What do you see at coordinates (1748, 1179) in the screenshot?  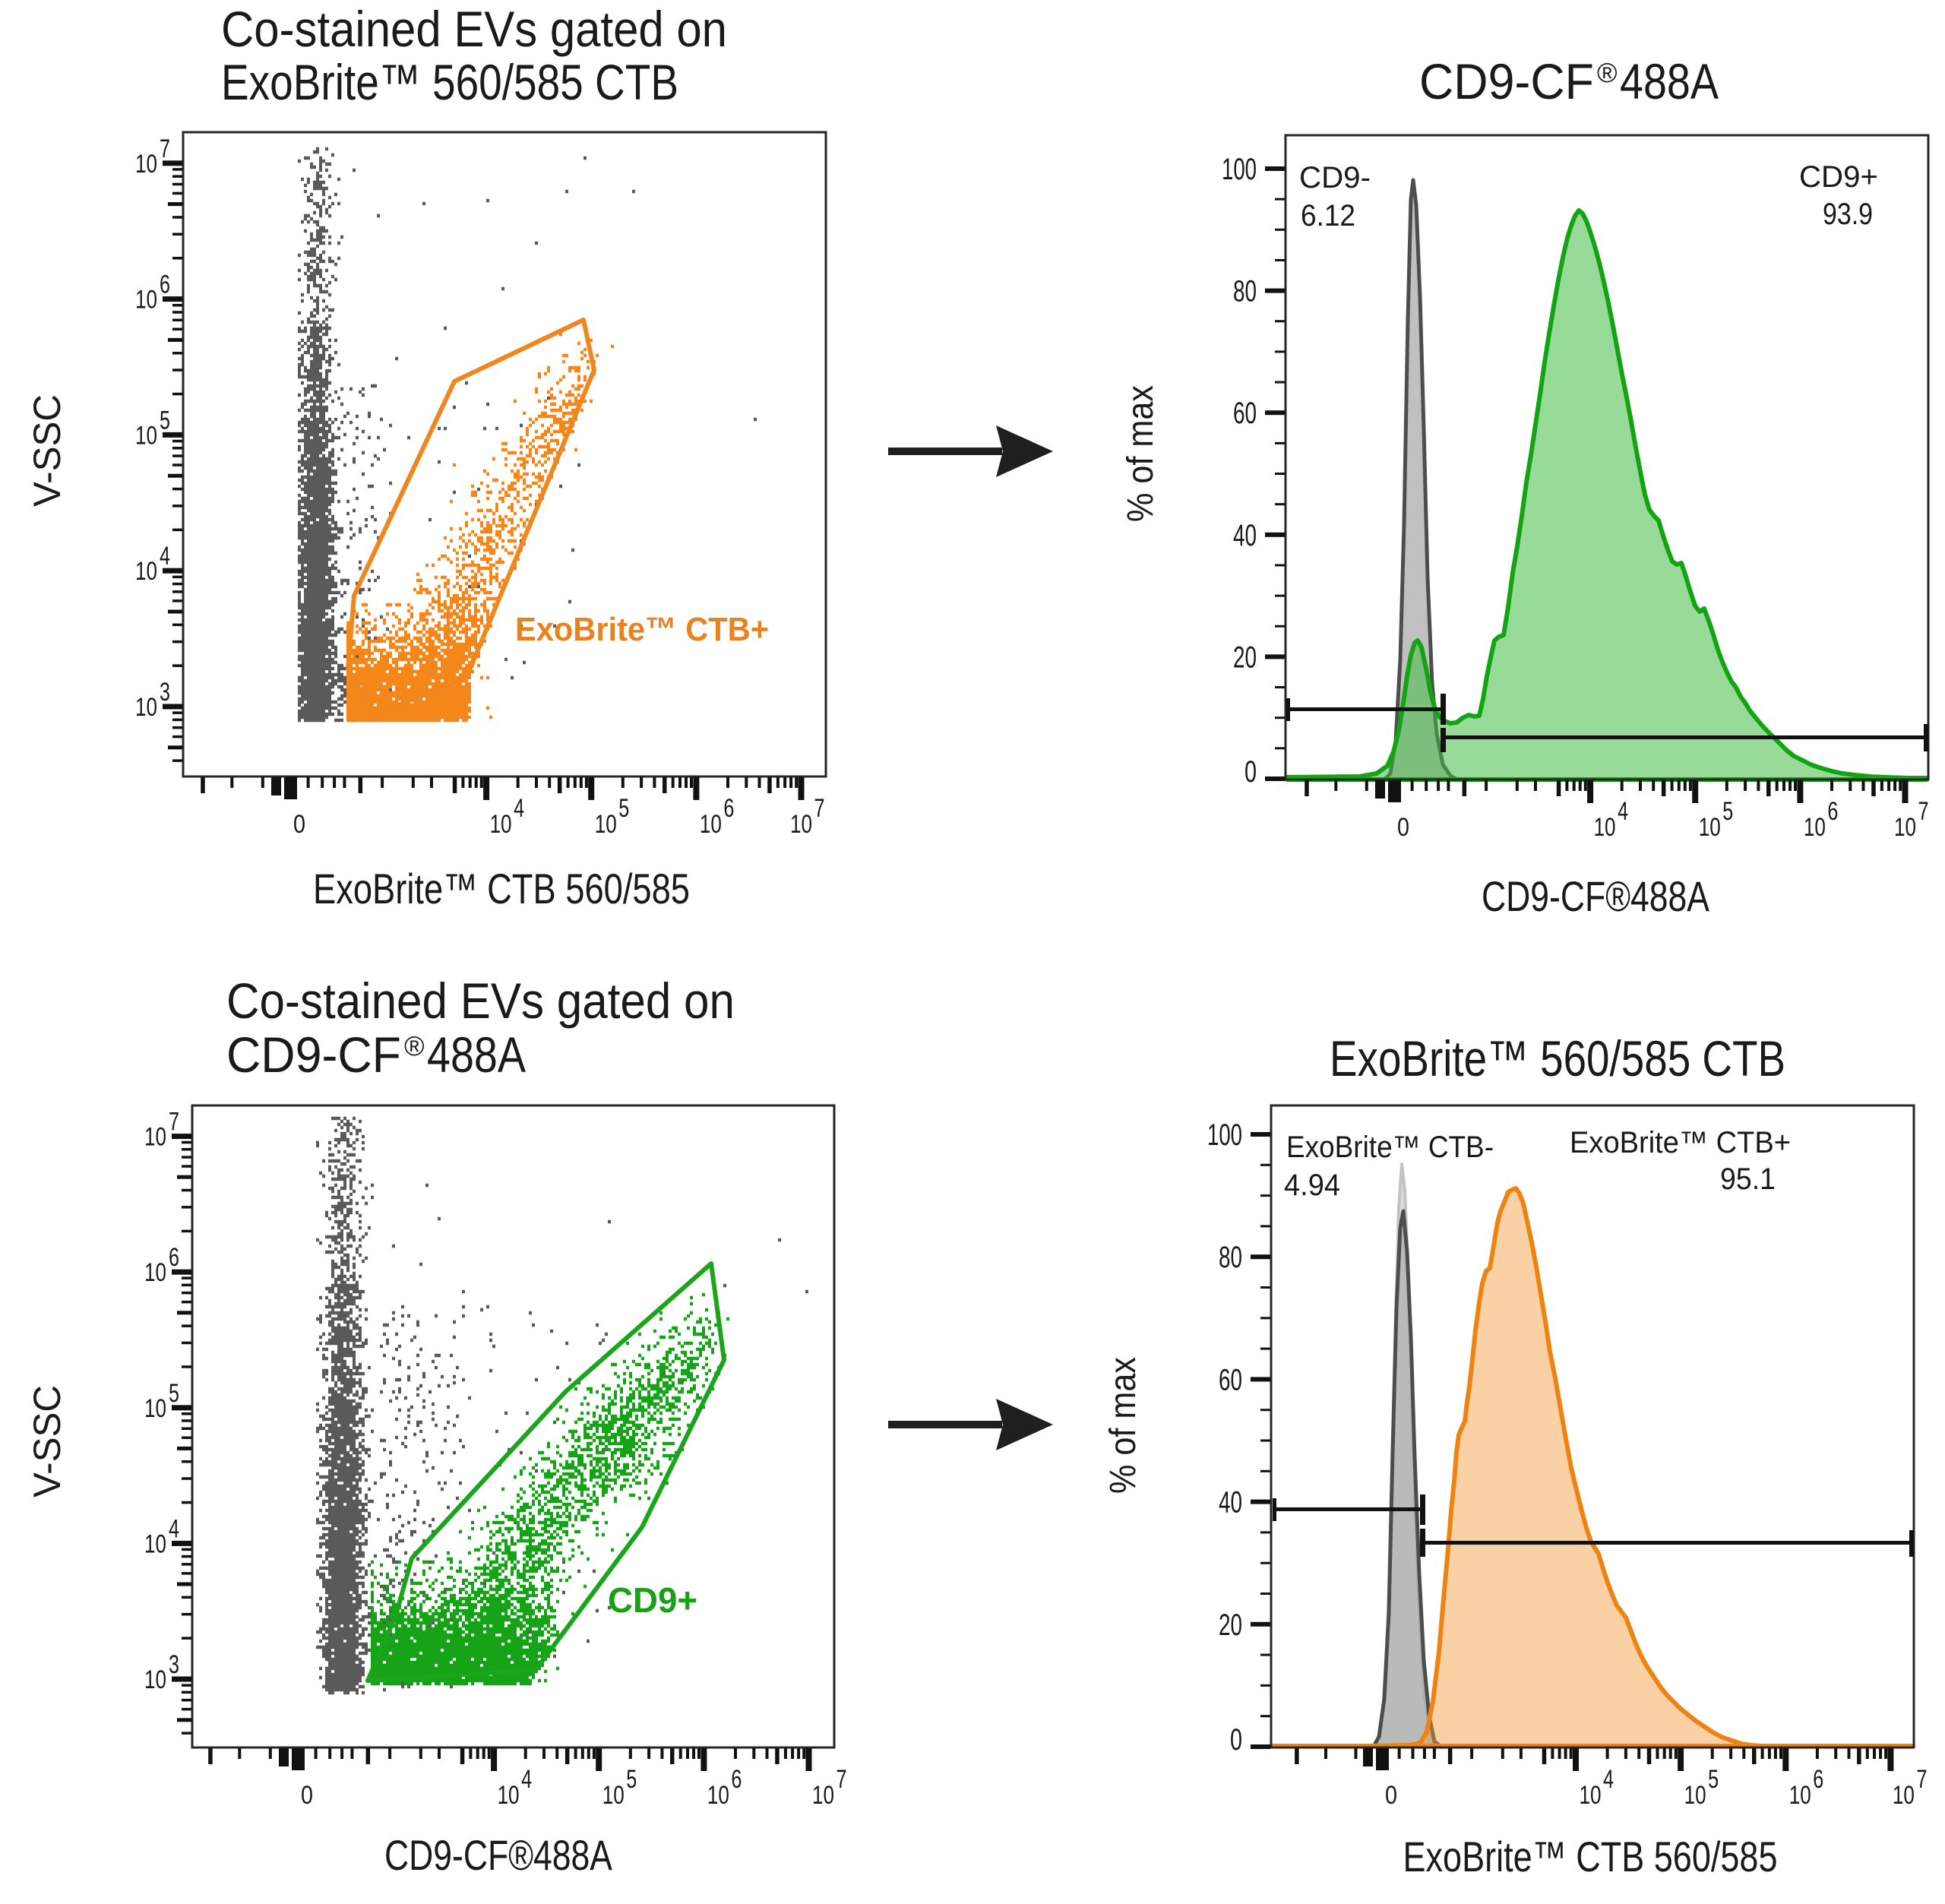 I see `svg-text: 95.1` at bounding box center [1748, 1179].